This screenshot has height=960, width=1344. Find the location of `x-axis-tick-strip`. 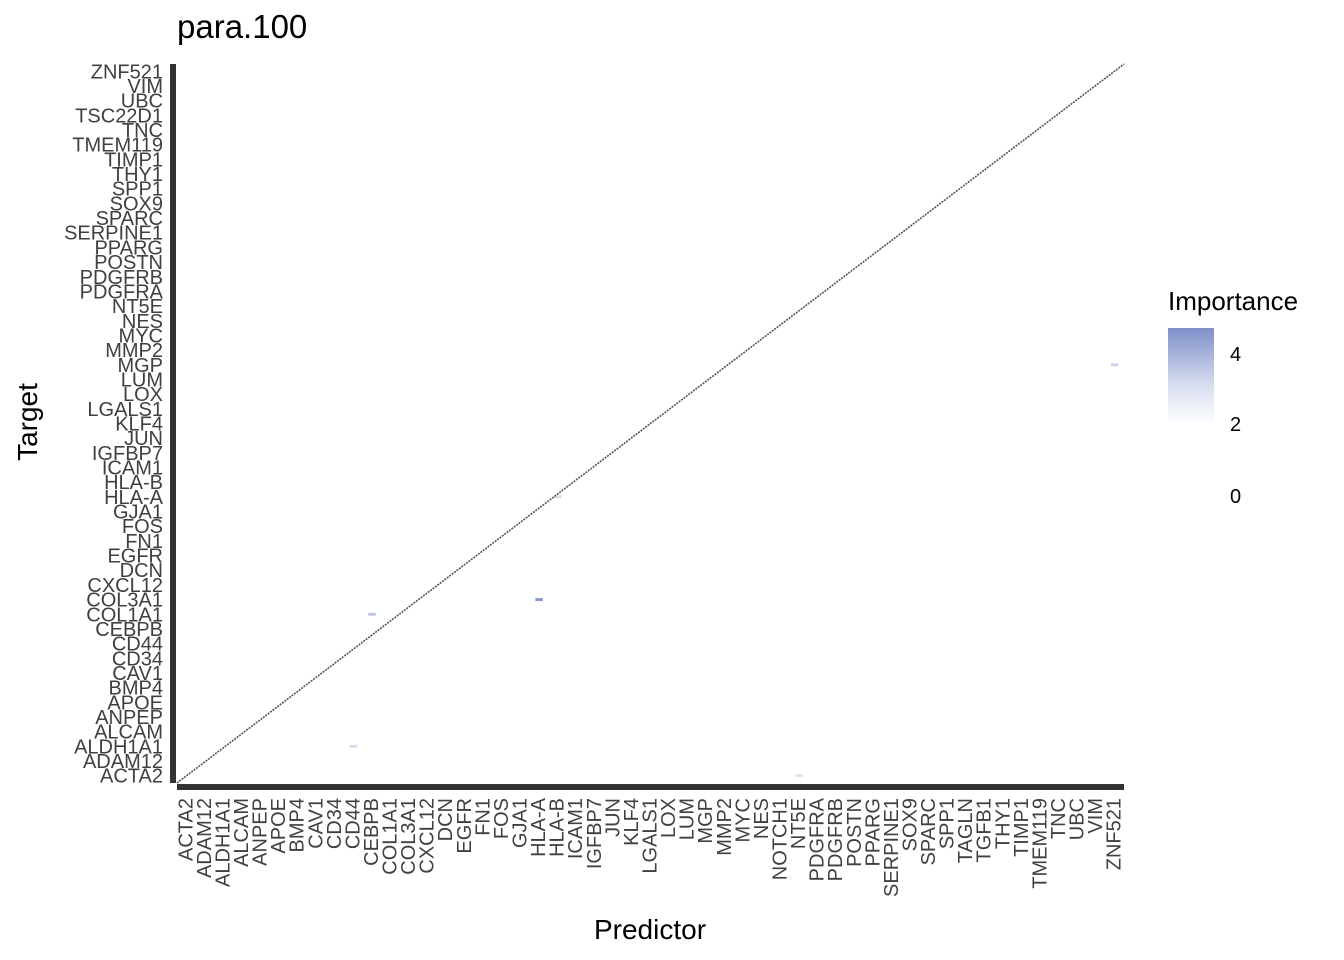

x-axis-tick-strip is located at coordinates (650, 787).